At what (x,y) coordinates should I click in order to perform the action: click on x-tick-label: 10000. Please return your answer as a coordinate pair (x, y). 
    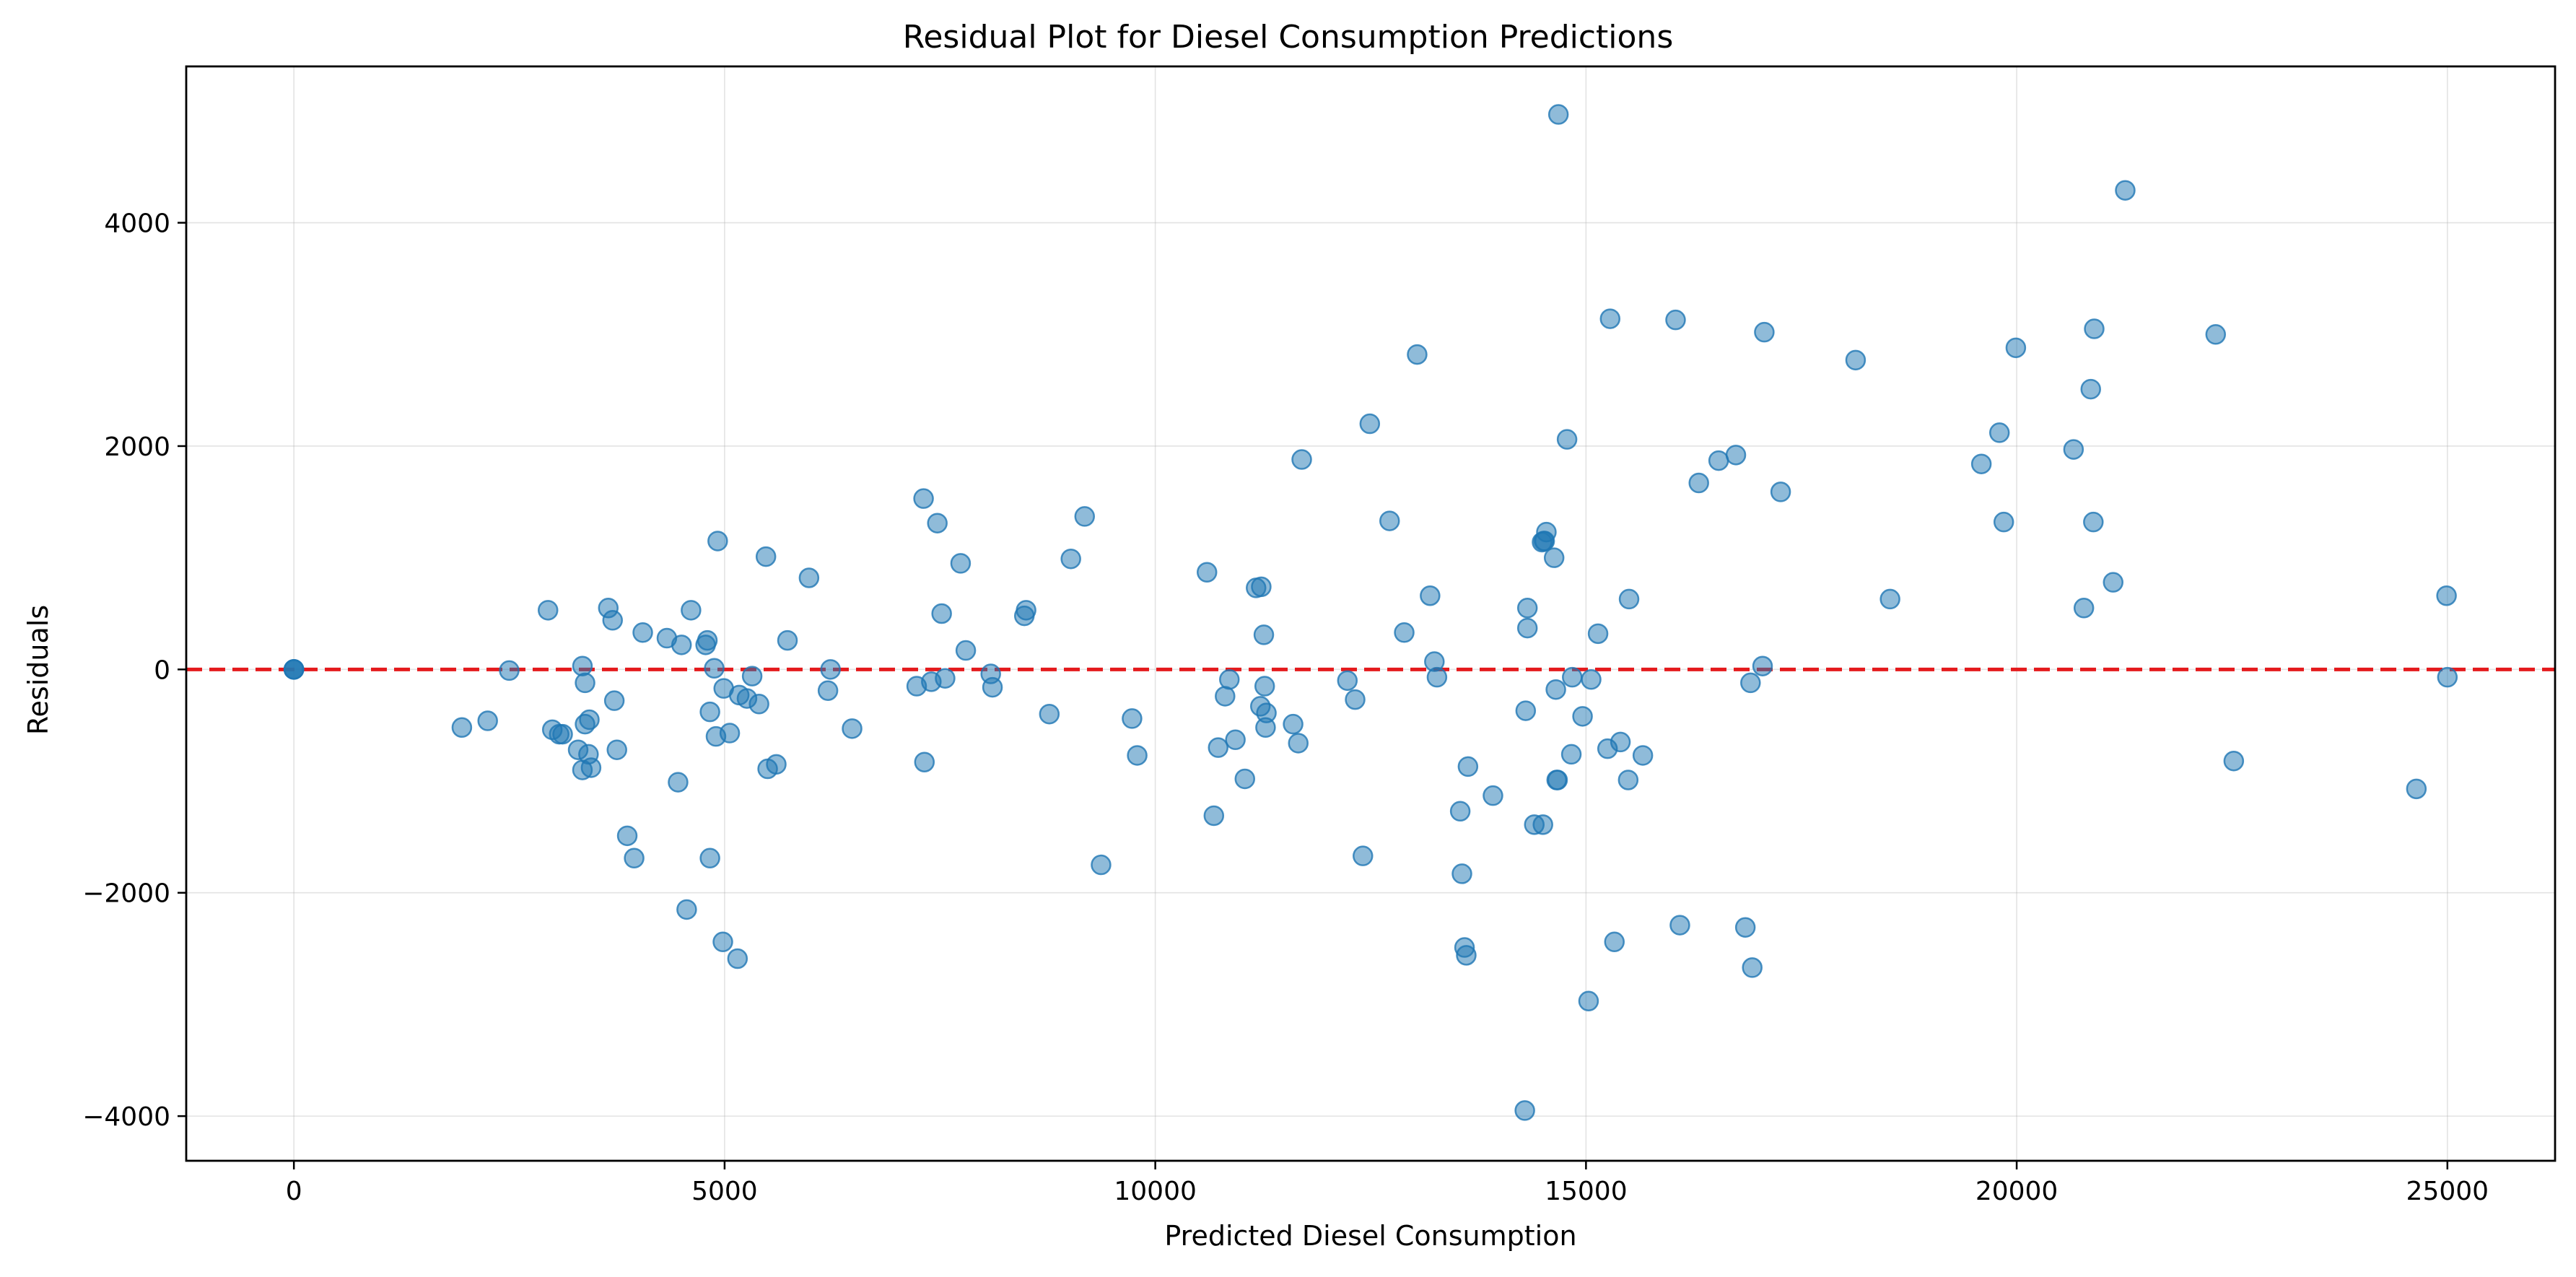
    Looking at the image, I should click on (1155, 1191).